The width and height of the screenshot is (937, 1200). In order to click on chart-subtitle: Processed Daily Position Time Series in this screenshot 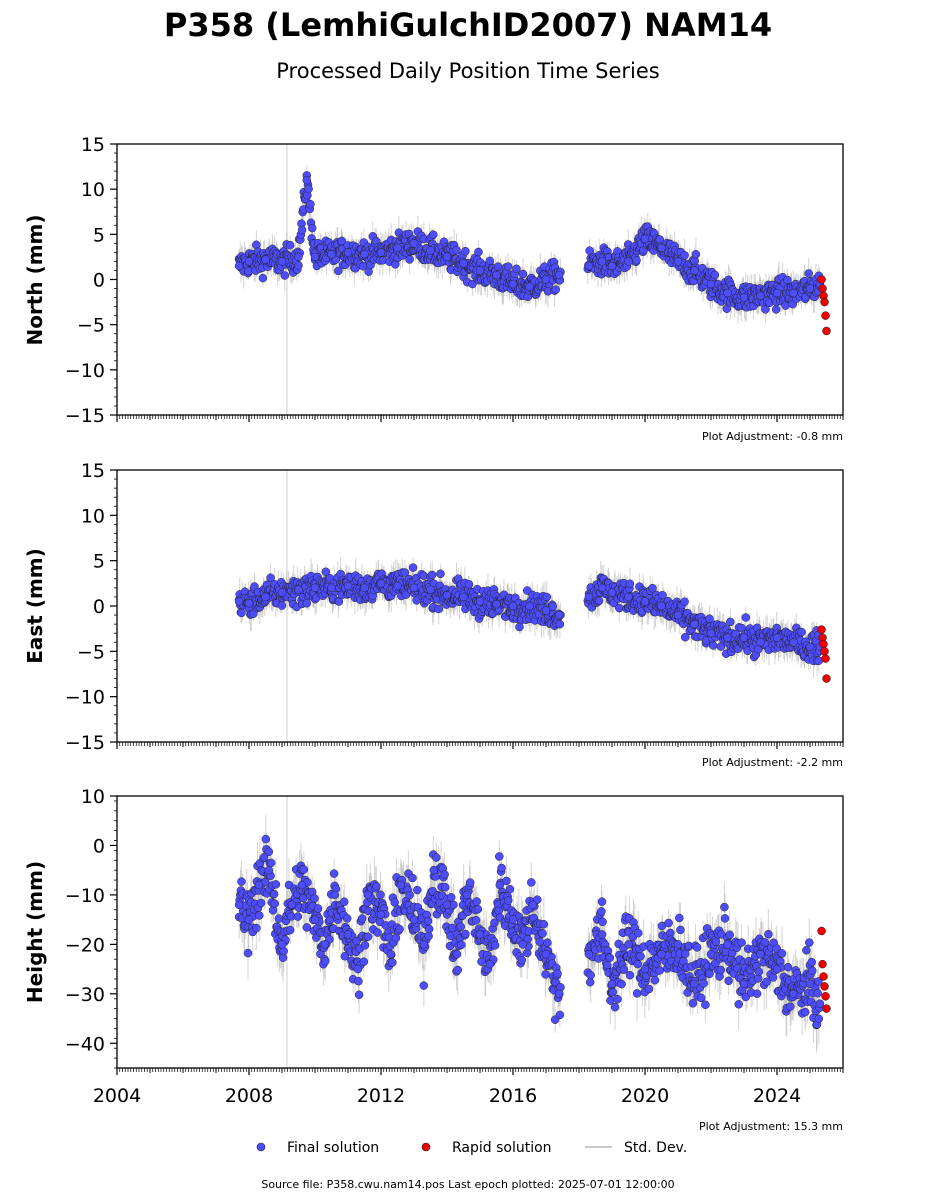, I will do `click(468, 71)`.